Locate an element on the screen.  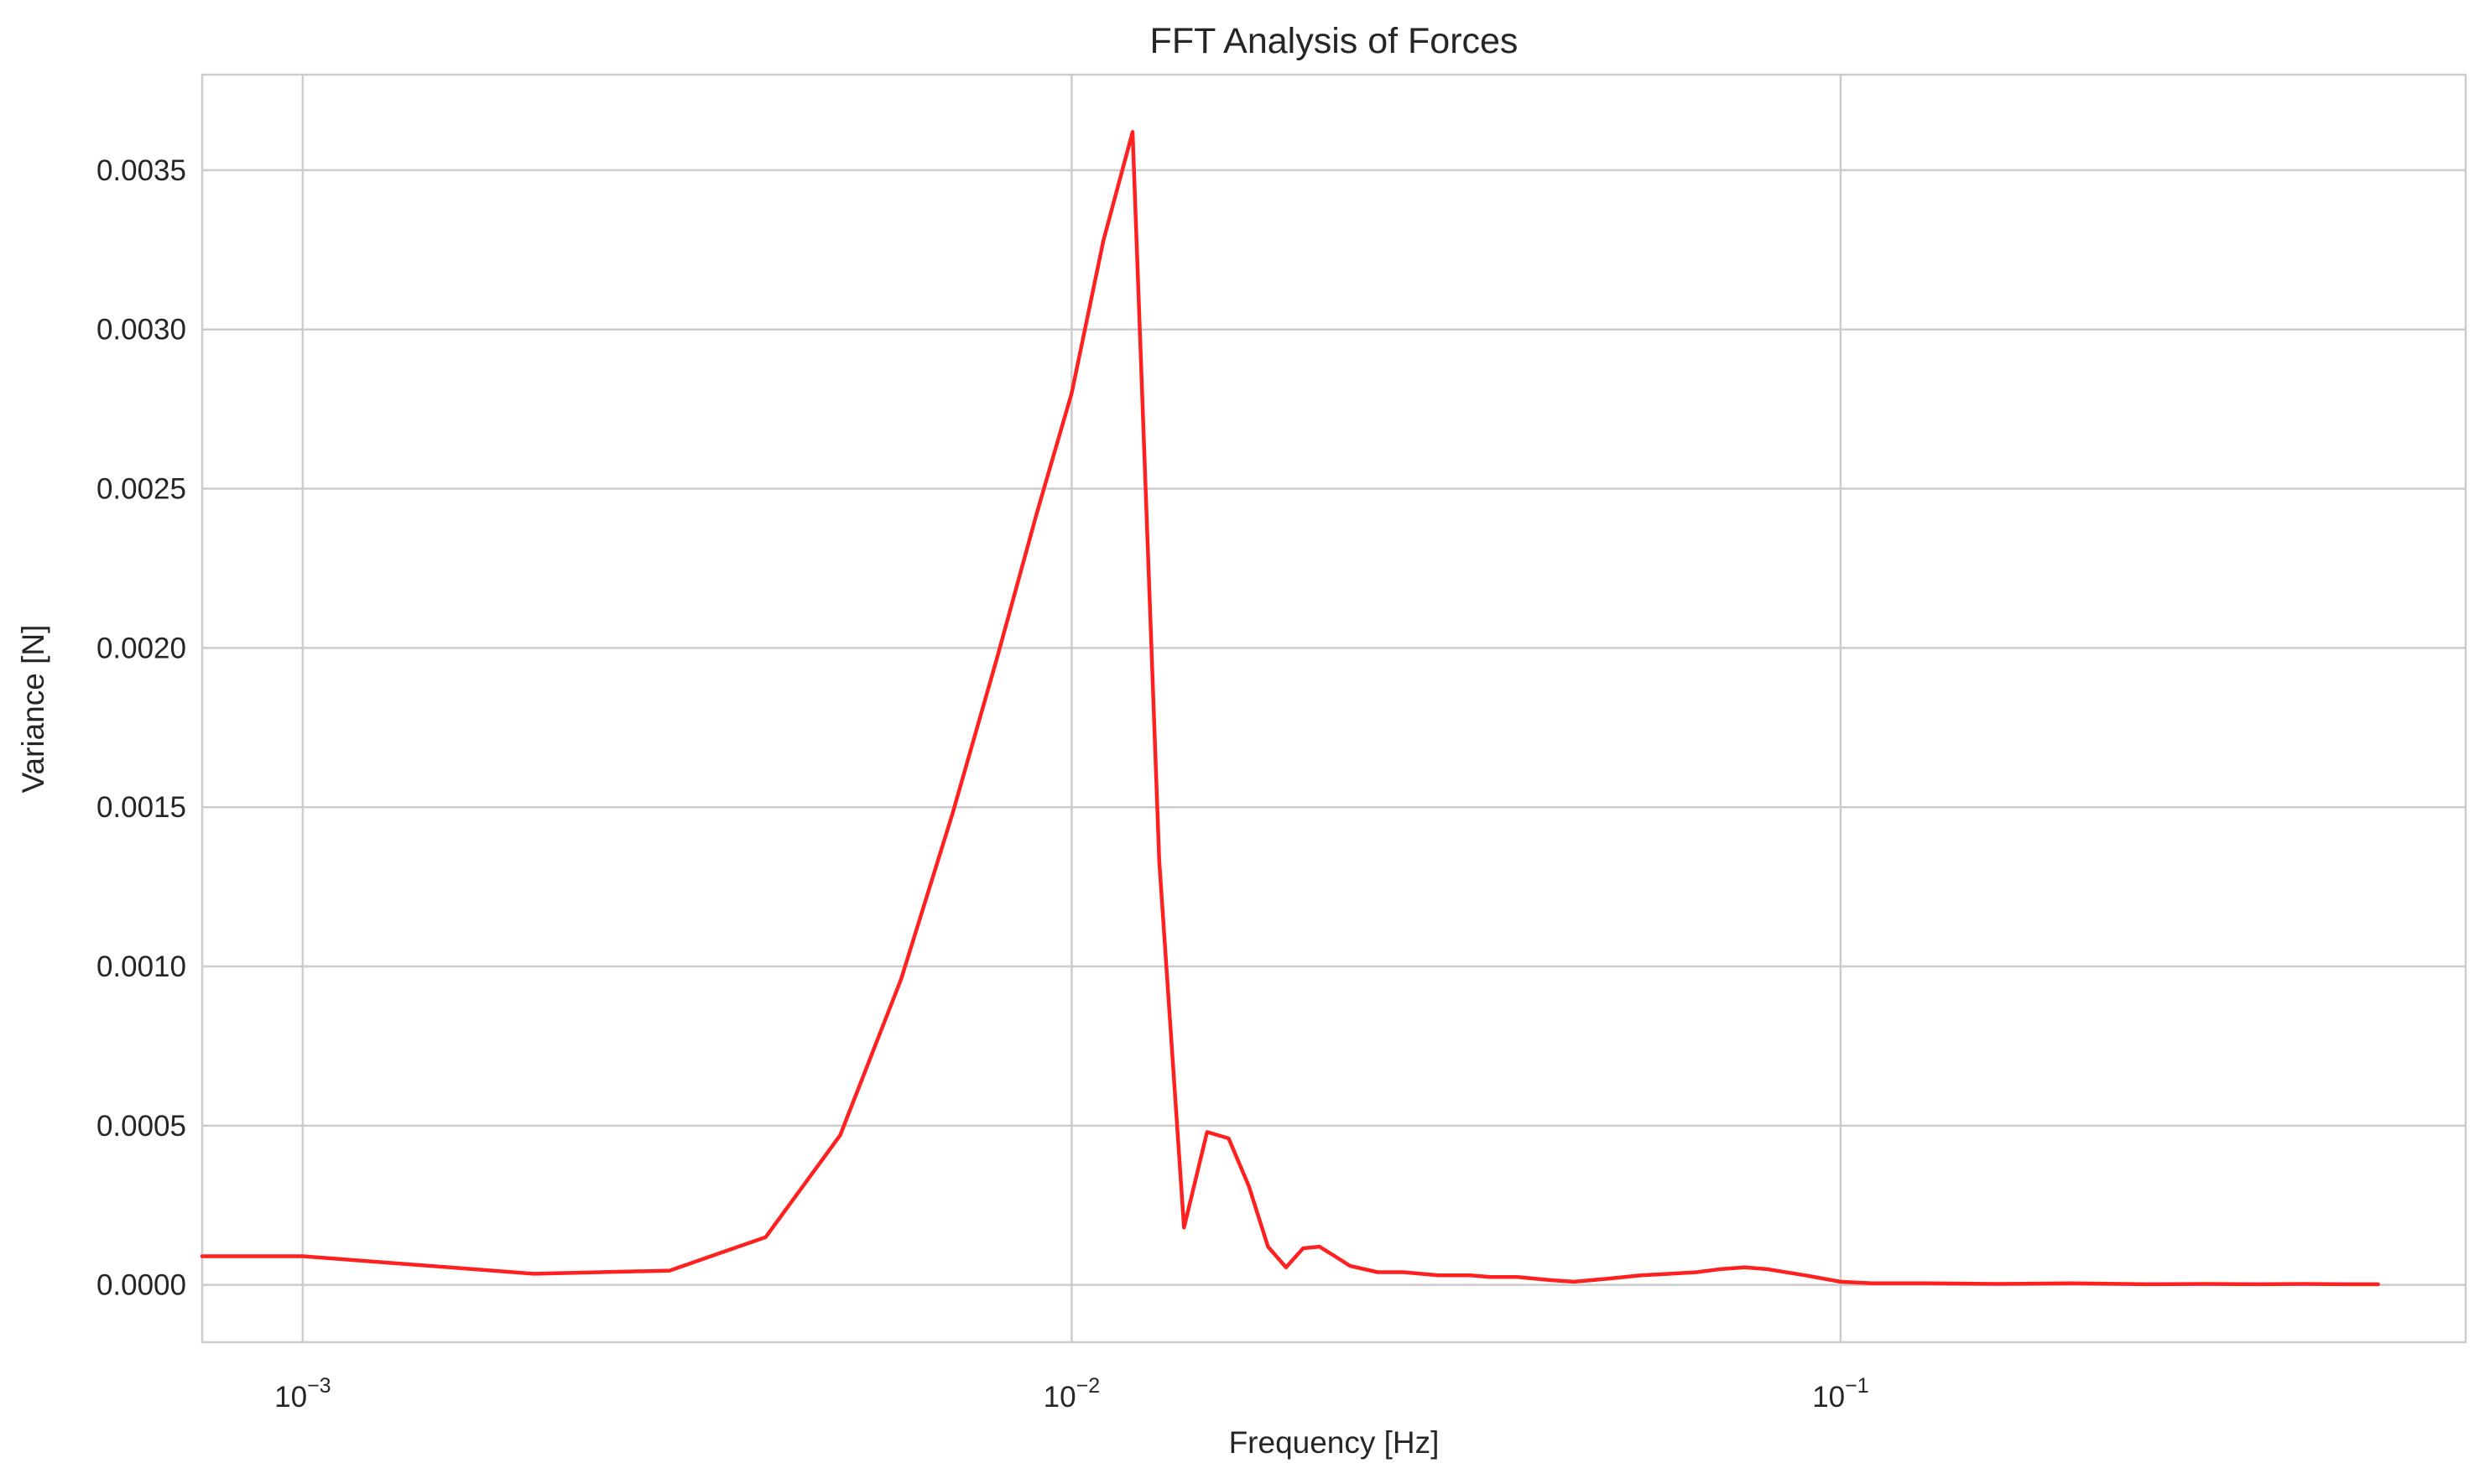
y-tick-label: 0.0000 is located at coordinates (141, 1285).